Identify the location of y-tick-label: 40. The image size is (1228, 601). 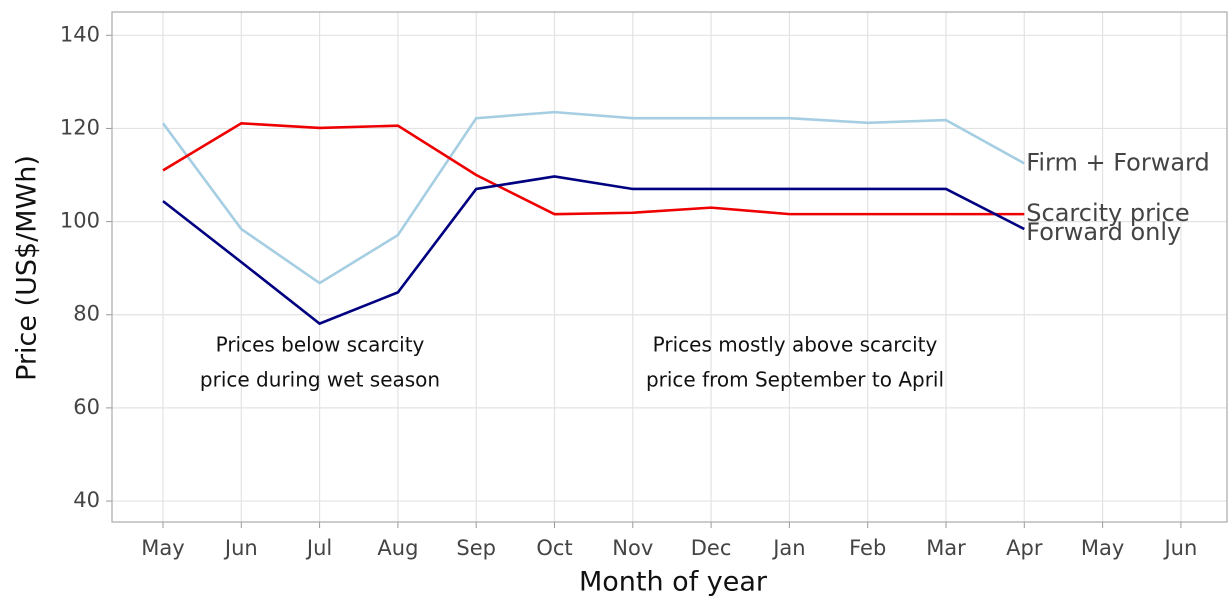
(86, 500).